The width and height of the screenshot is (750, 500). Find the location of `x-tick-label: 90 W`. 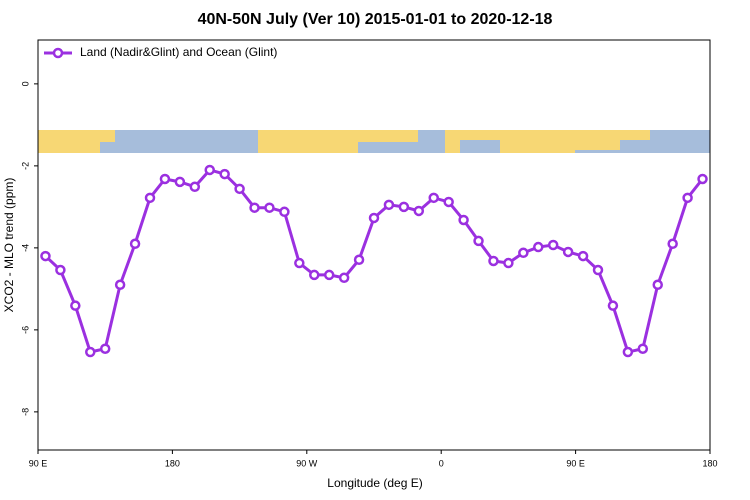

x-tick-label: 90 W is located at coordinates (307, 463).